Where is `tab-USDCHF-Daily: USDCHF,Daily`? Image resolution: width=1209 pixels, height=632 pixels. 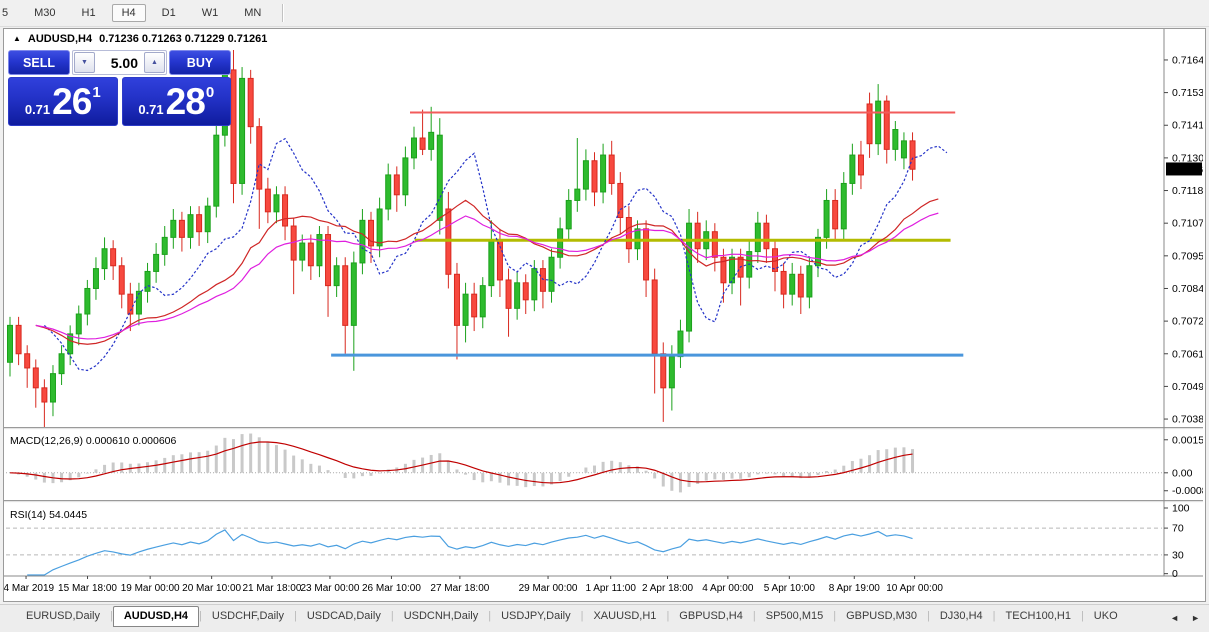
tab-USDCHF-Daily: USDCHF,Daily is located at coordinates (247, 616).